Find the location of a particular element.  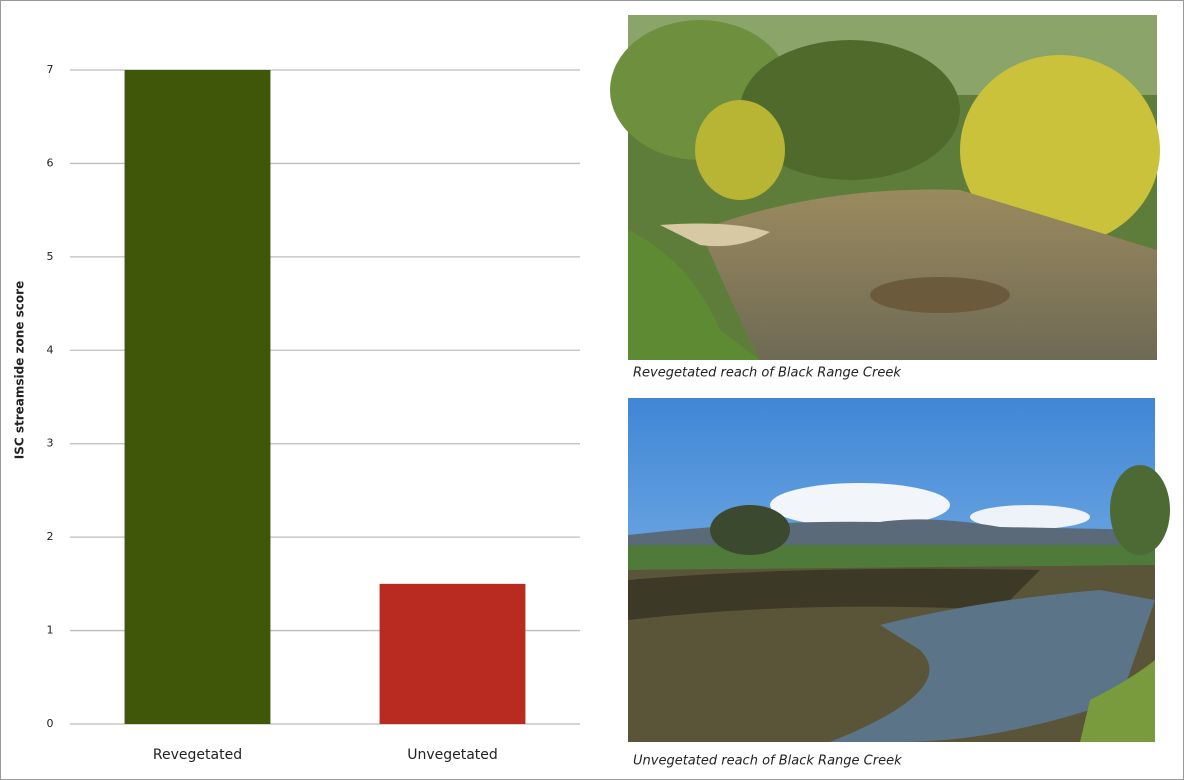

y-axis-title: ISC streamside zone score is located at coordinates (20, 370).